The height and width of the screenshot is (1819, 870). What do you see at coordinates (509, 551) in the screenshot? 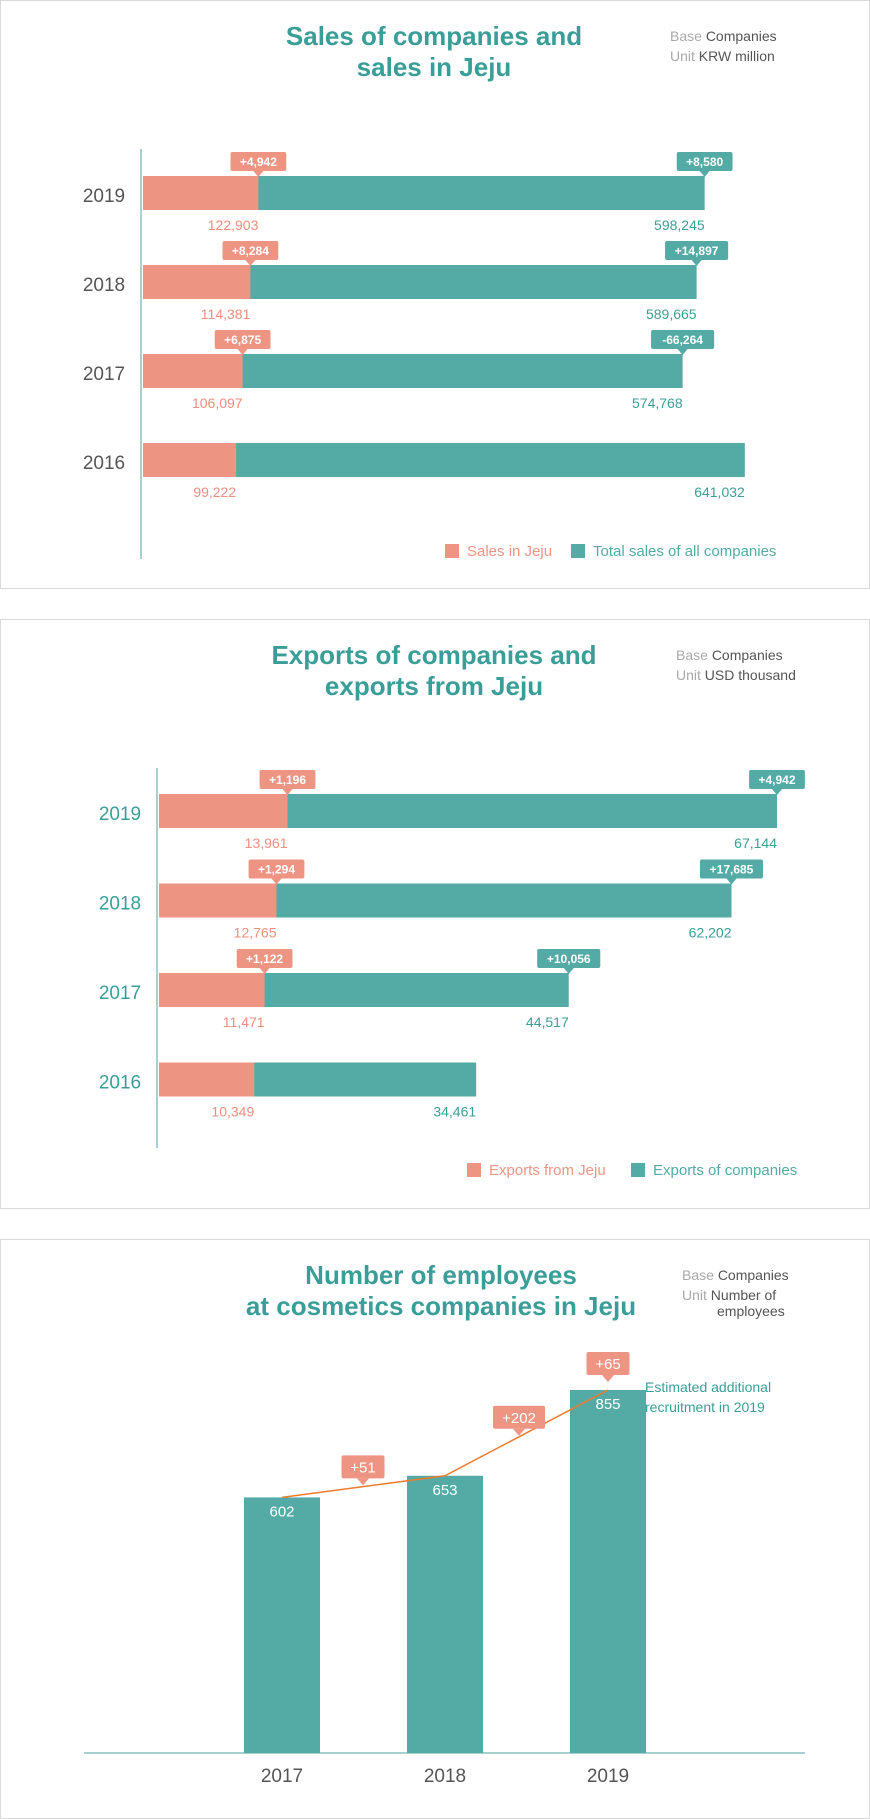
I see `chart1-legend-label: Sales in Jeju` at bounding box center [509, 551].